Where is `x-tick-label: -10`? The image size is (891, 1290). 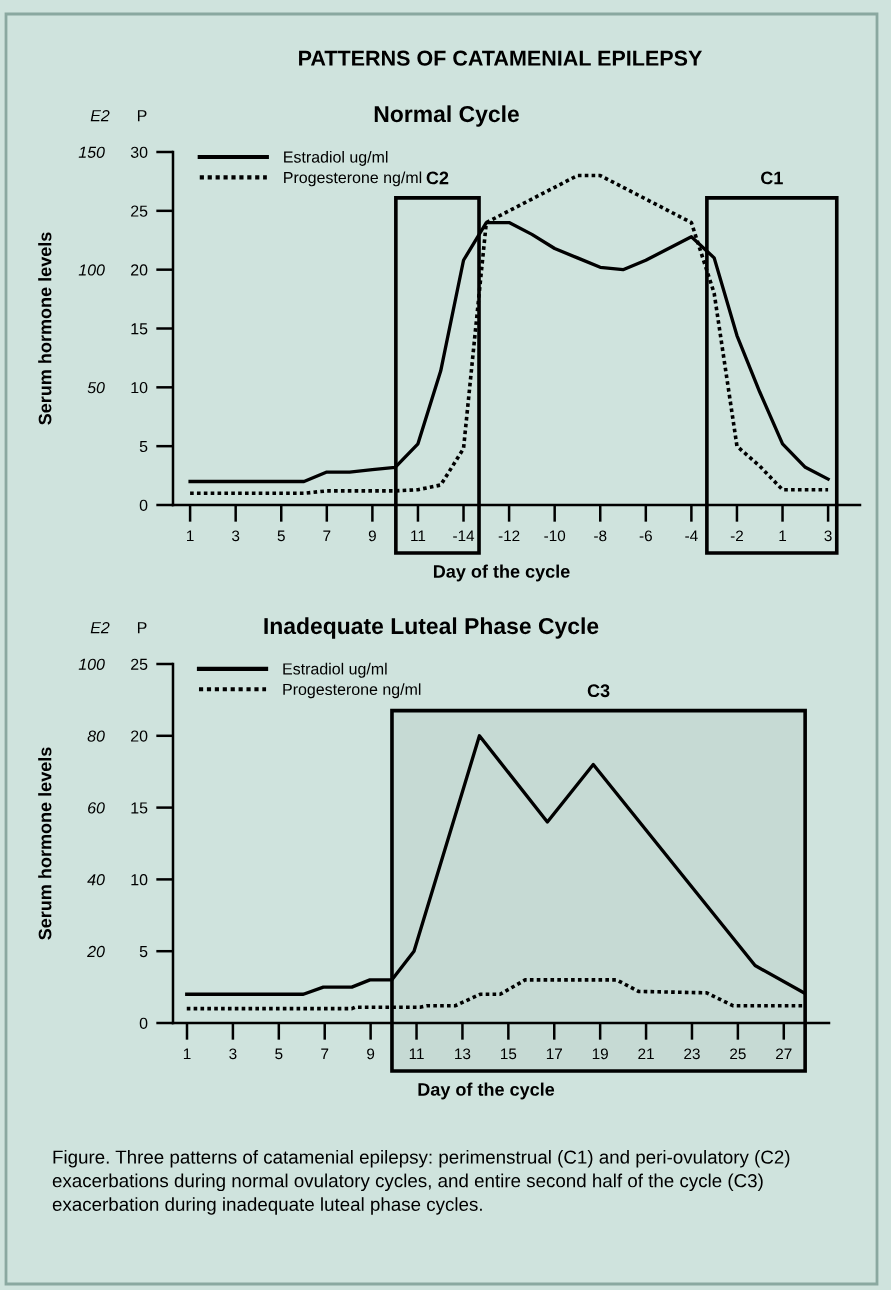 x-tick-label: -10 is located at coordinates (555, 536).